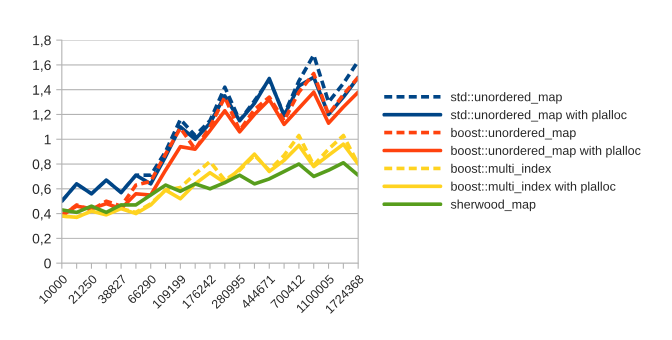 This screenshot has width=672, height=340. I want to click on legend-label: std::unordered_map, so click(506, 98).